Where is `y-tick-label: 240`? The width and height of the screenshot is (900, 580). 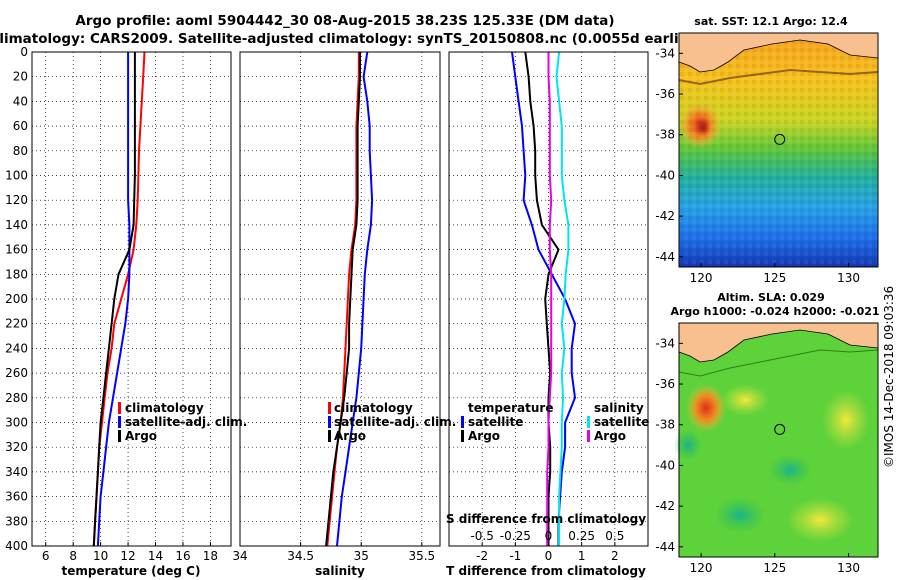 y-tick-label: 240 is located at coordinates (16, 348).